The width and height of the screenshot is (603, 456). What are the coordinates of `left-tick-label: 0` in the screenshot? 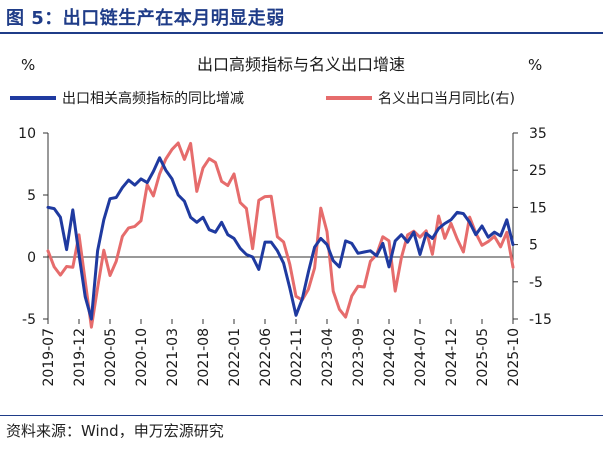 It's located at (31, 258).